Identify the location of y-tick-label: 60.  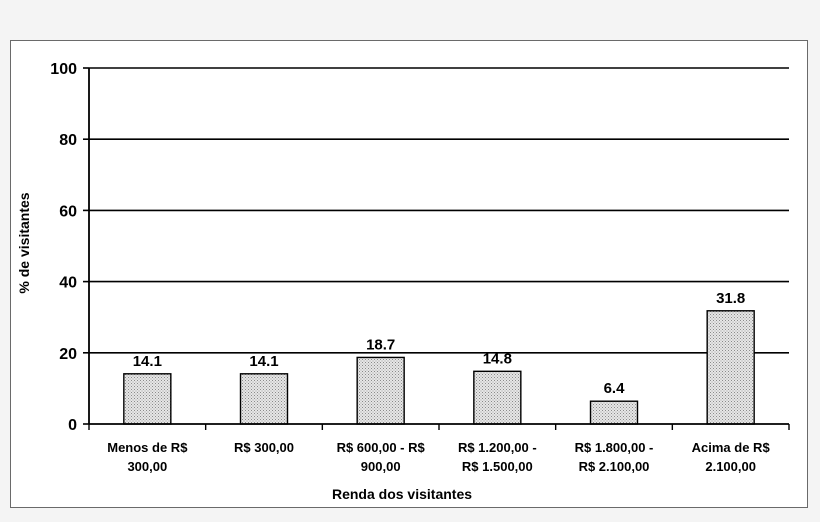
(68, 211).